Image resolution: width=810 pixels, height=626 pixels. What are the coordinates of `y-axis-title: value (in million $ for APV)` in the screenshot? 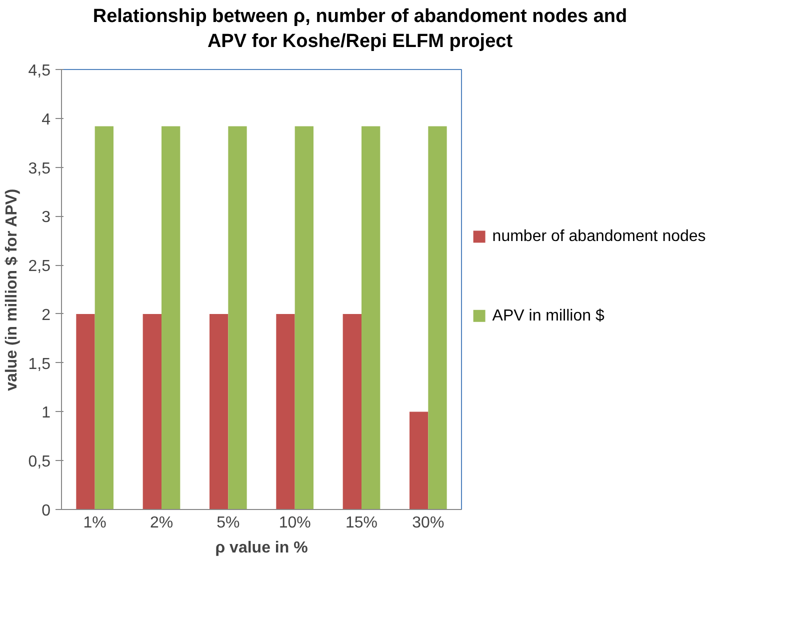 It's located at (11, 290).